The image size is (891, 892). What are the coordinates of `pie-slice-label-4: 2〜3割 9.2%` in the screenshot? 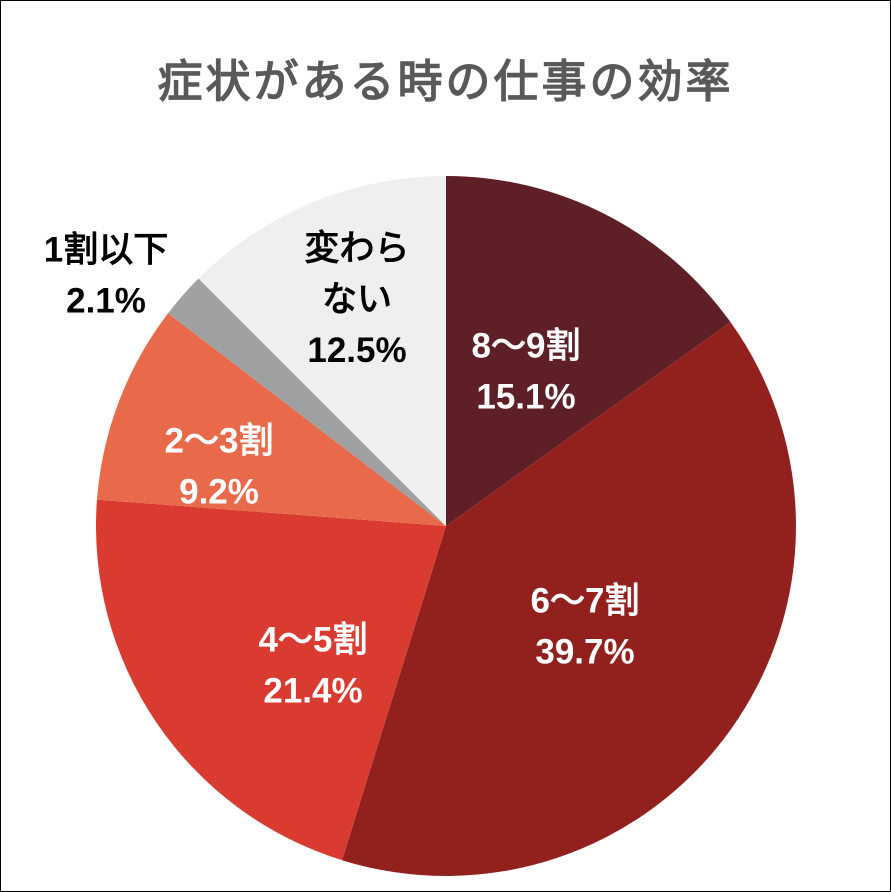 It's located at (219, 467).